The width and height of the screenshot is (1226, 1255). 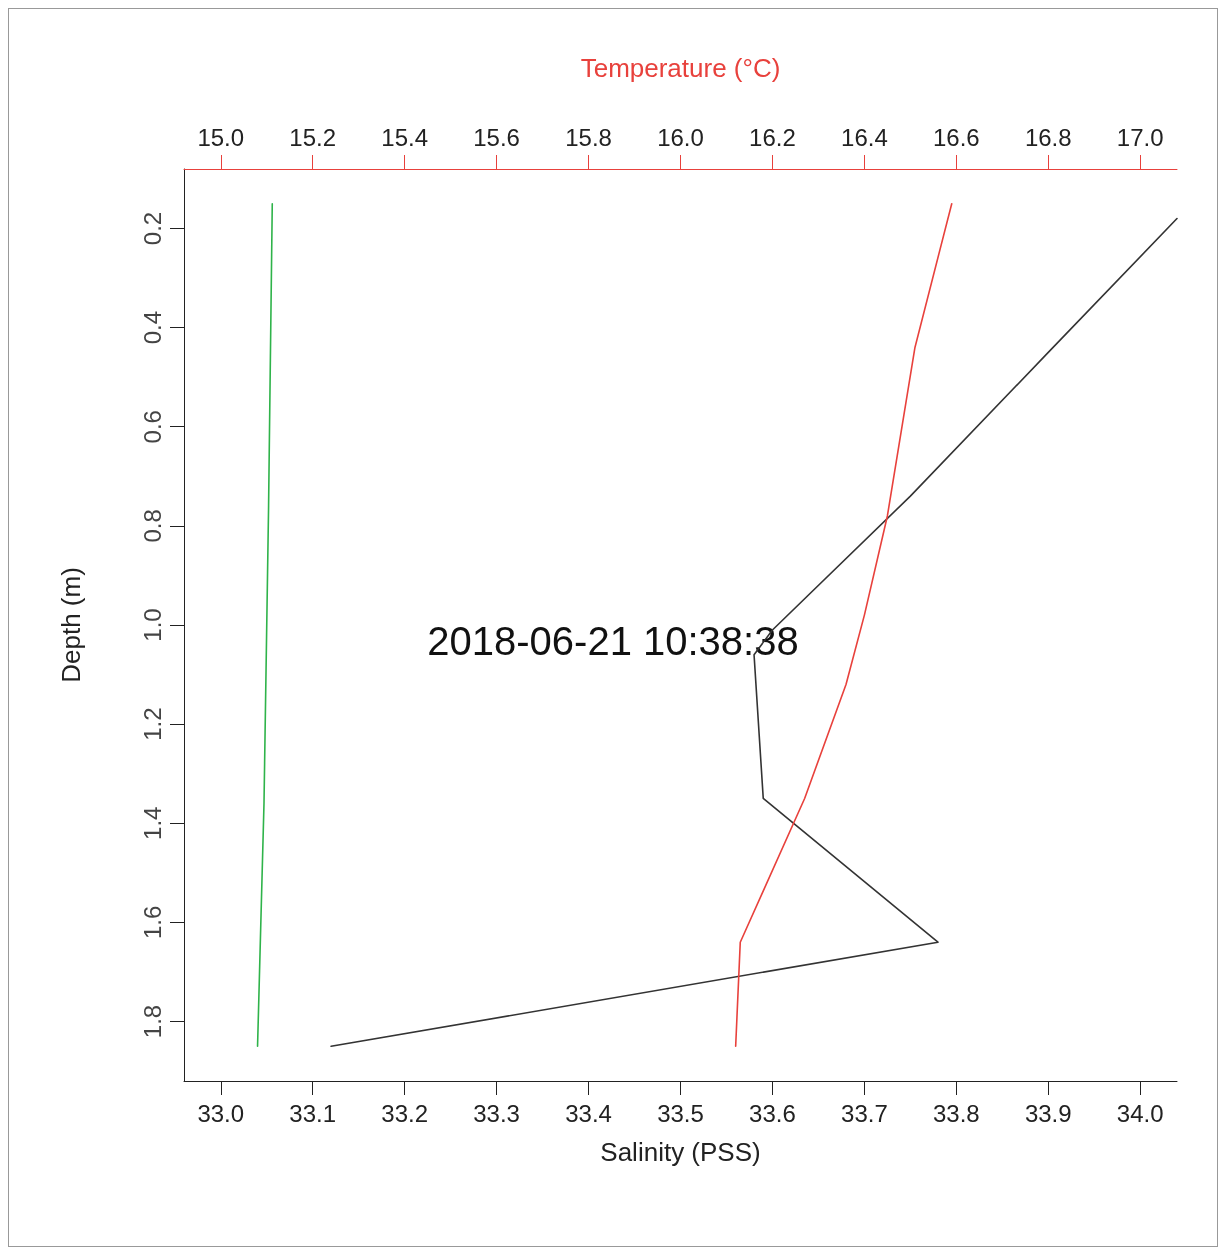 I want to click on x-axis-title: Salinity (PSS), so click(x=680, y=1152).